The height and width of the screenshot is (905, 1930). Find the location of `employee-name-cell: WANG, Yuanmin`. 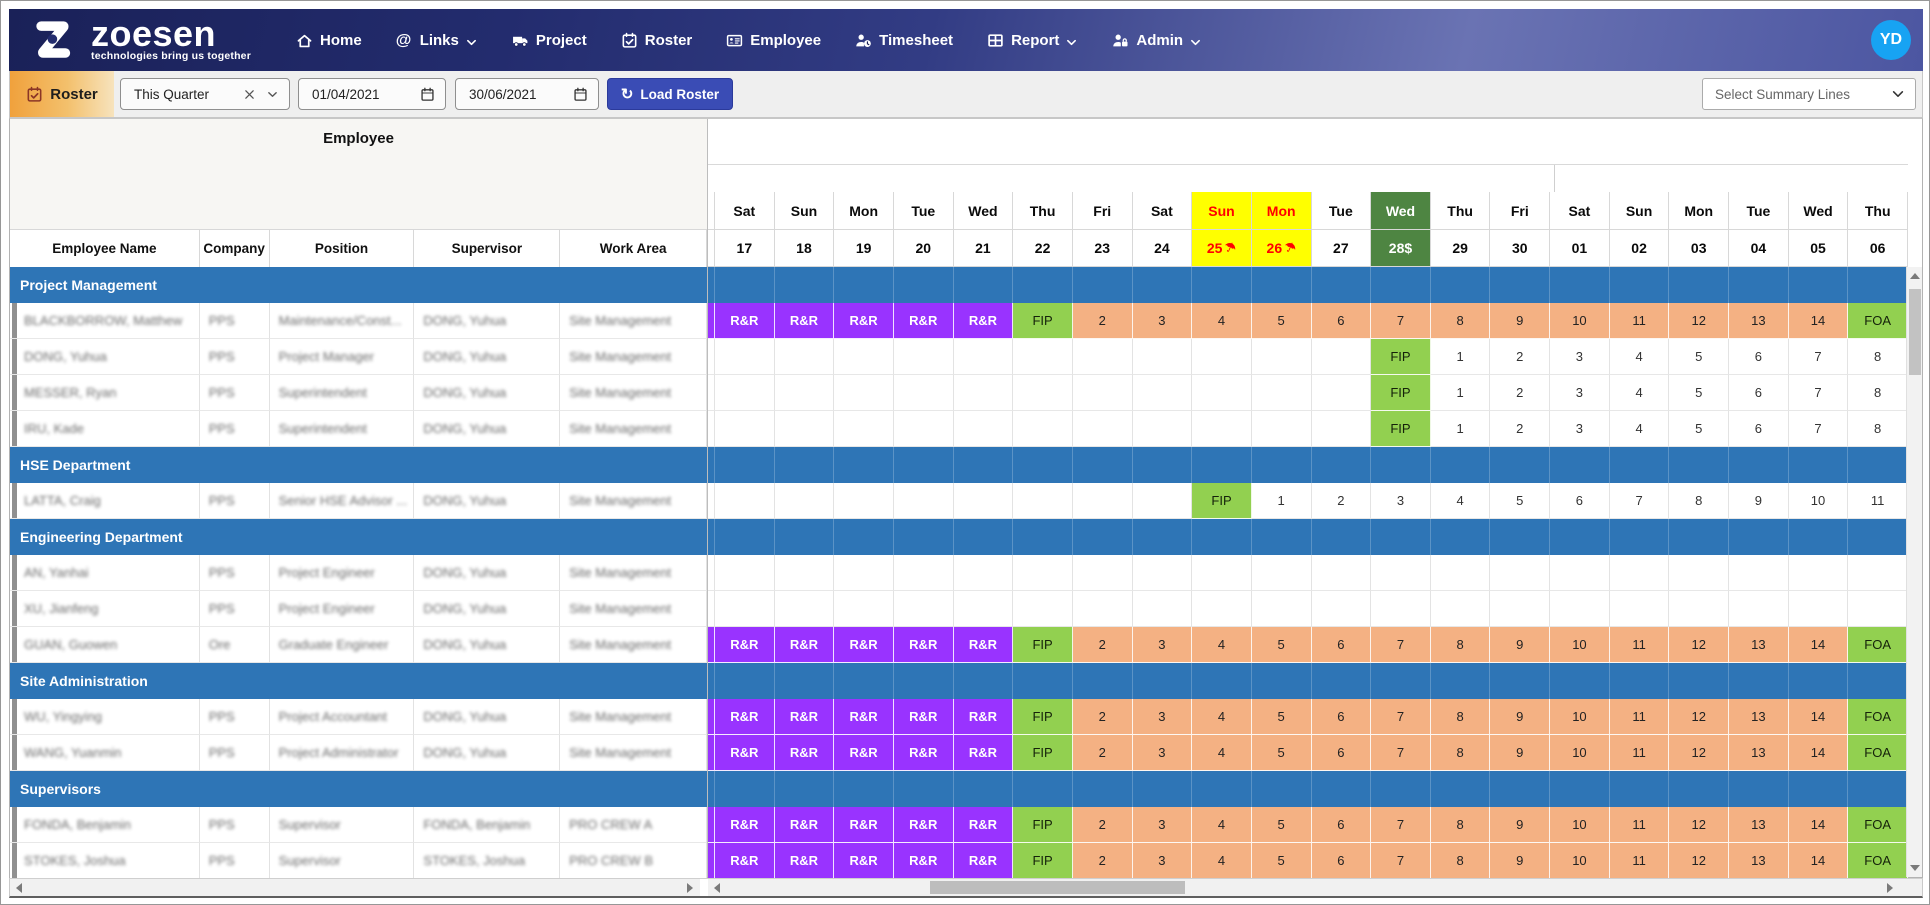

employee-name-cell: WANG, Yuanmin is located at coordinates (105, 753).